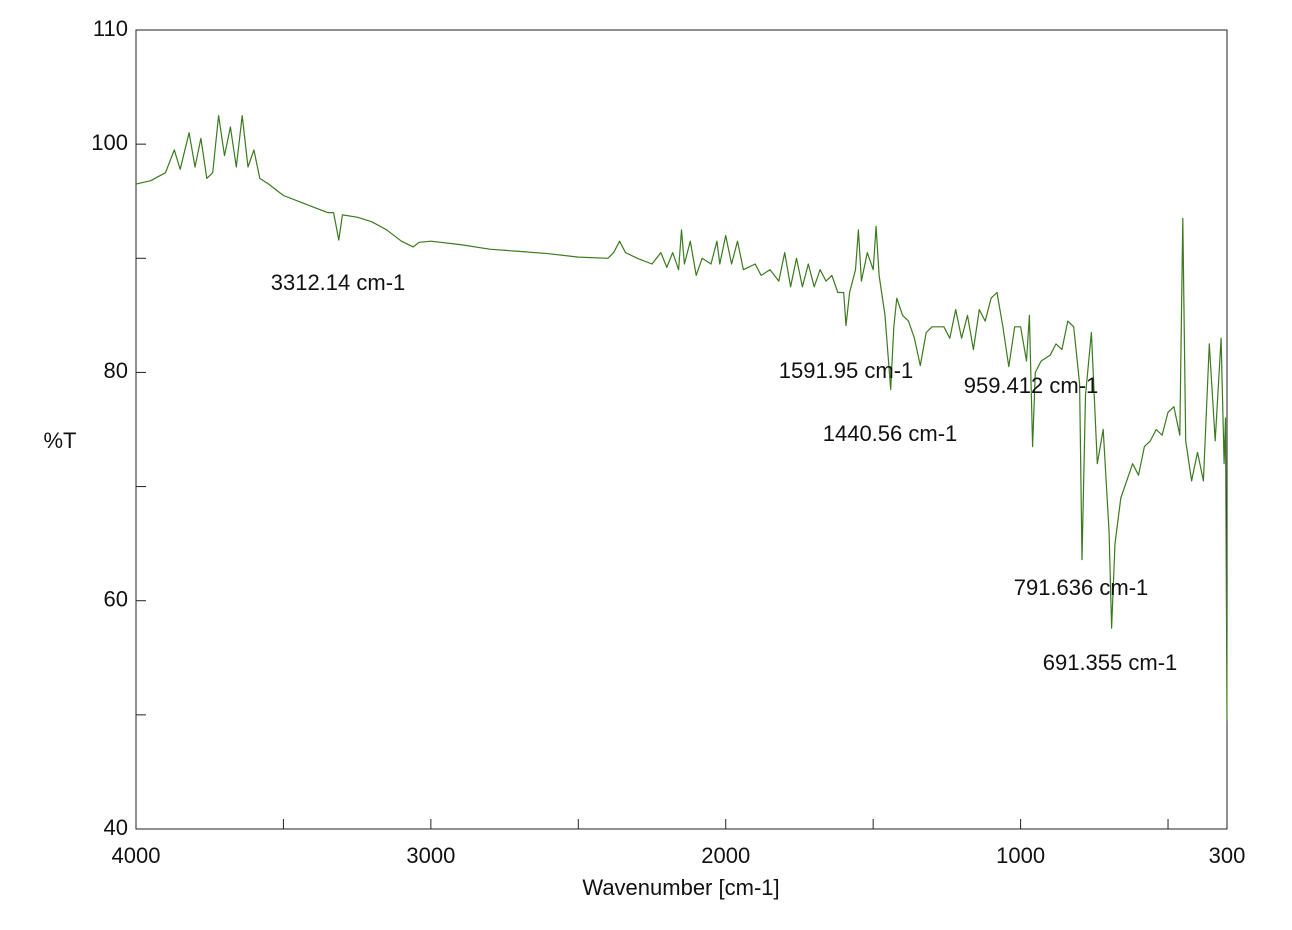 This screenshot has width=1292, height=930. What do you see at coordinates (1081, 587) in the screenshot?
I see `peak-label: 791.636 cm-1` at bounding box center [1081, 587].